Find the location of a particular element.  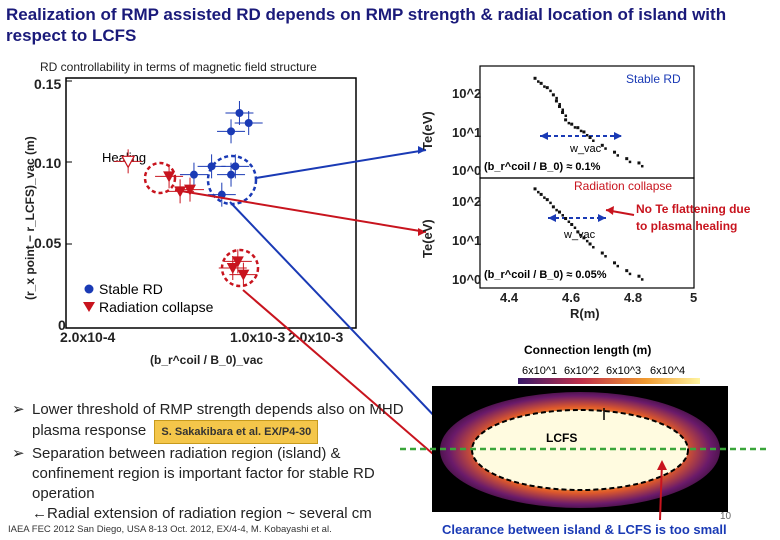

y-tick-label-0.15: 0.15 is located at coordinates (47, 84).